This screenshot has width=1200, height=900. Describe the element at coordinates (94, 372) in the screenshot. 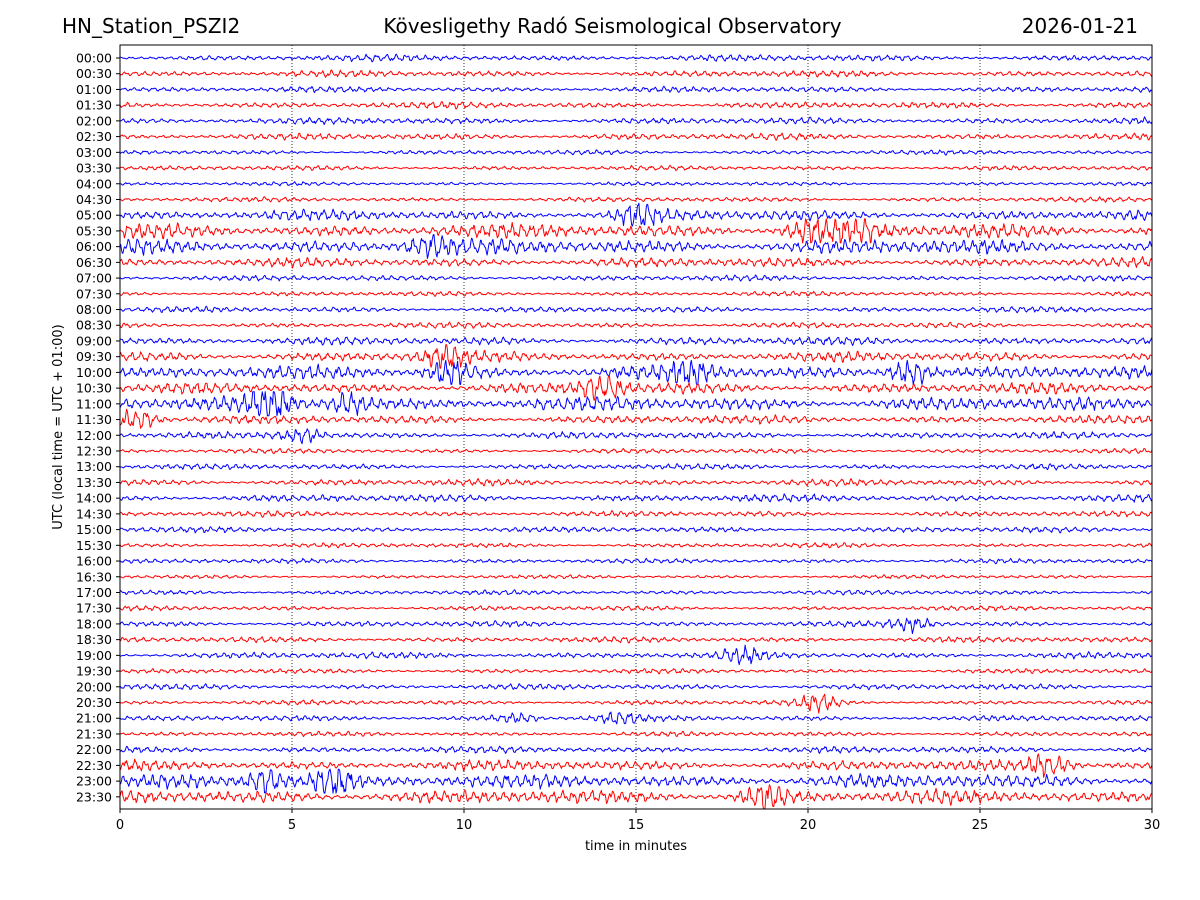

I see `y-tick-label: 10:00` at that location.